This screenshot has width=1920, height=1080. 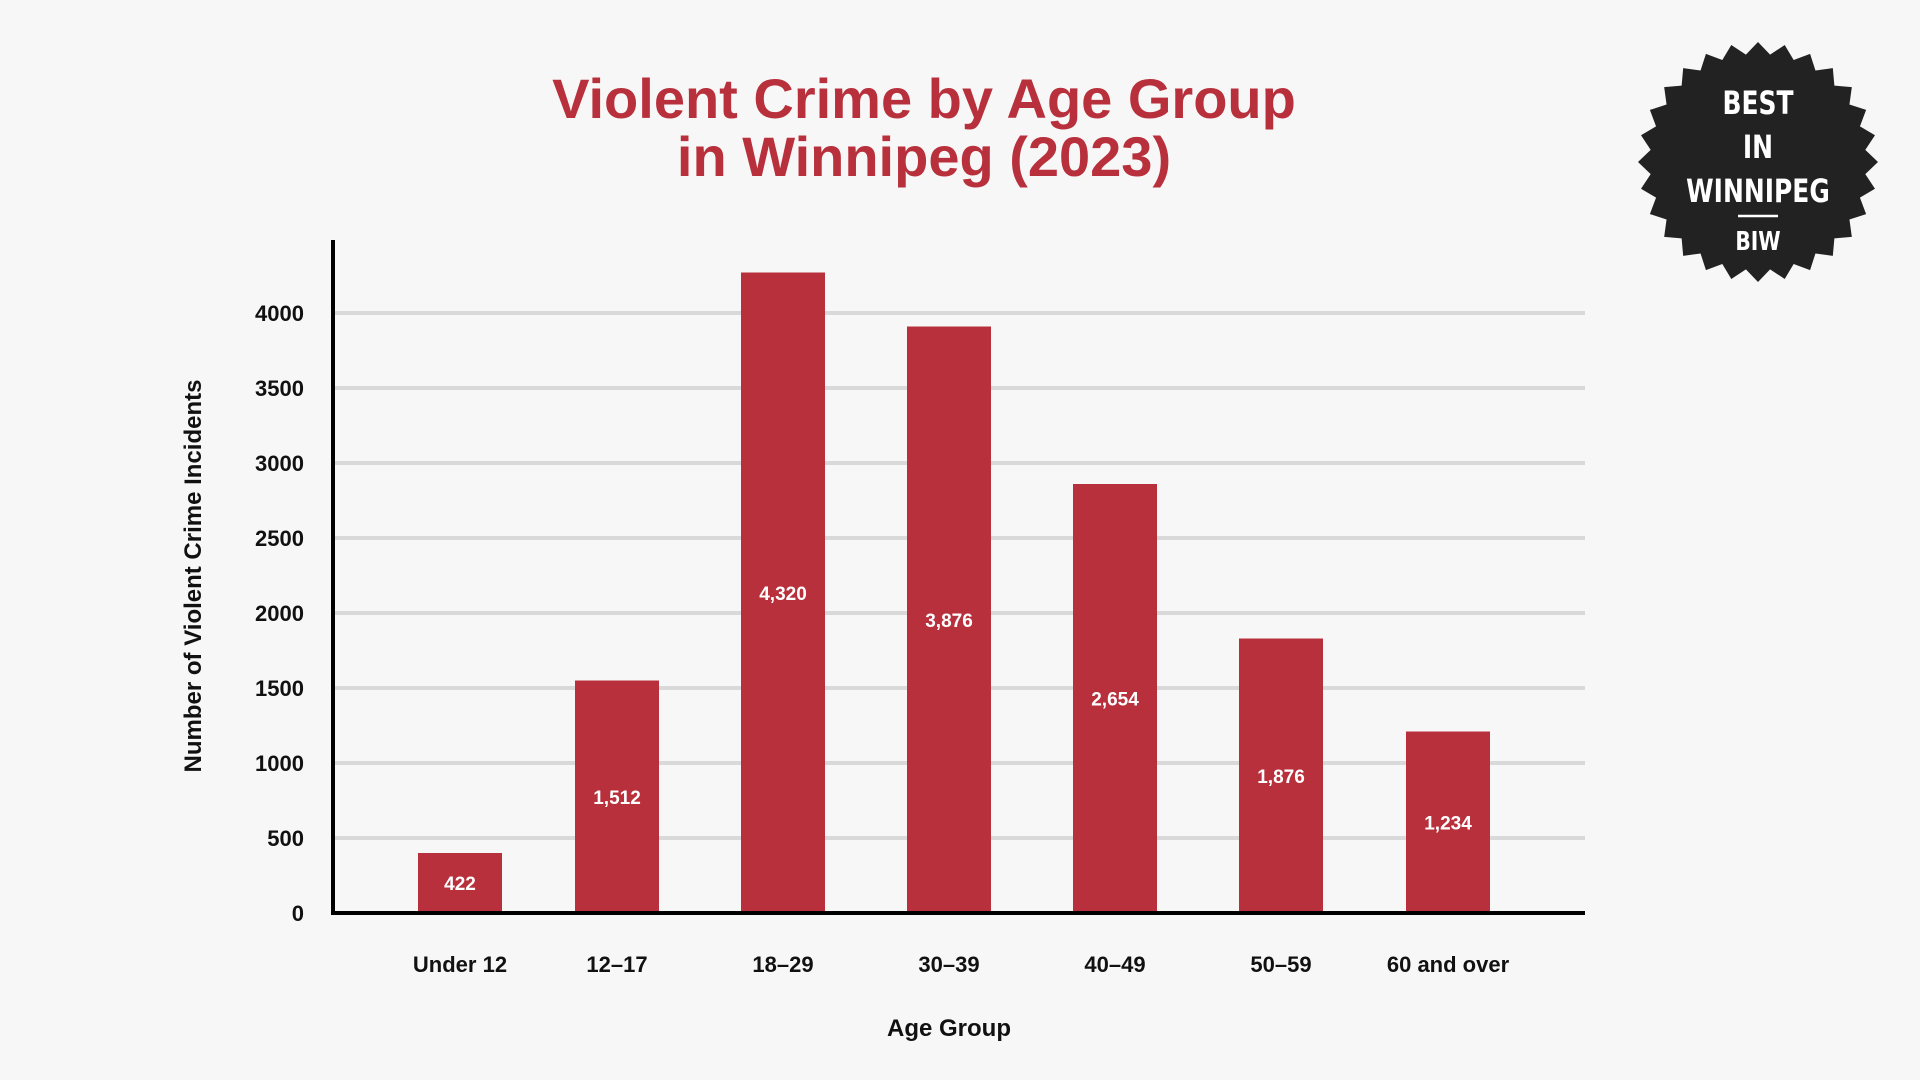 What do you see at coordinates (1114, 964) in the screenshot?
I see `x-tick-label: 40–49` at bounding box center [1114, 964].